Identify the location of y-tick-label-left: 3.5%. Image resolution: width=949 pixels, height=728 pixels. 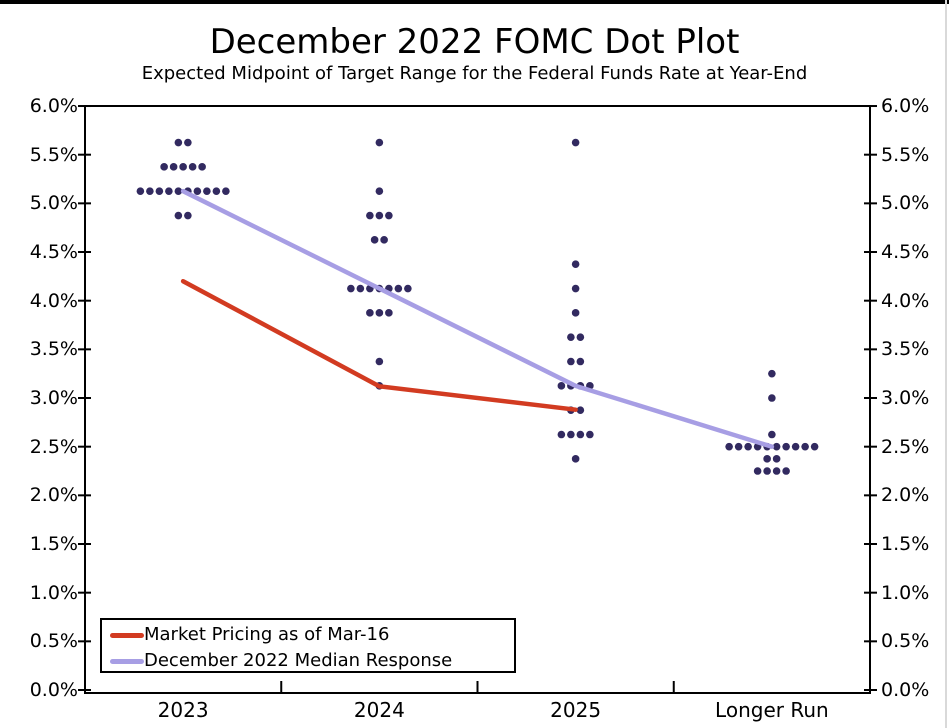
(53, 349).